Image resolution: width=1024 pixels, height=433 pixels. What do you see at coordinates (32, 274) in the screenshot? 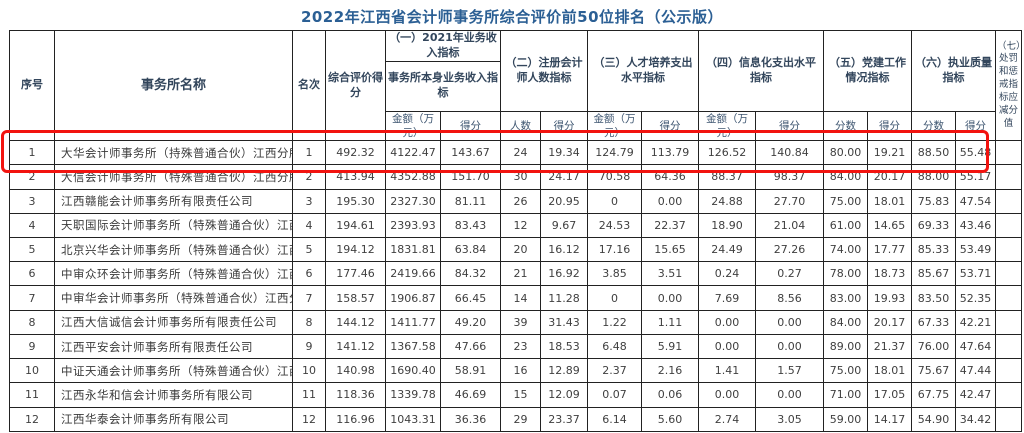
I see `cell-serial: 6` at bounding box center [32, 274].